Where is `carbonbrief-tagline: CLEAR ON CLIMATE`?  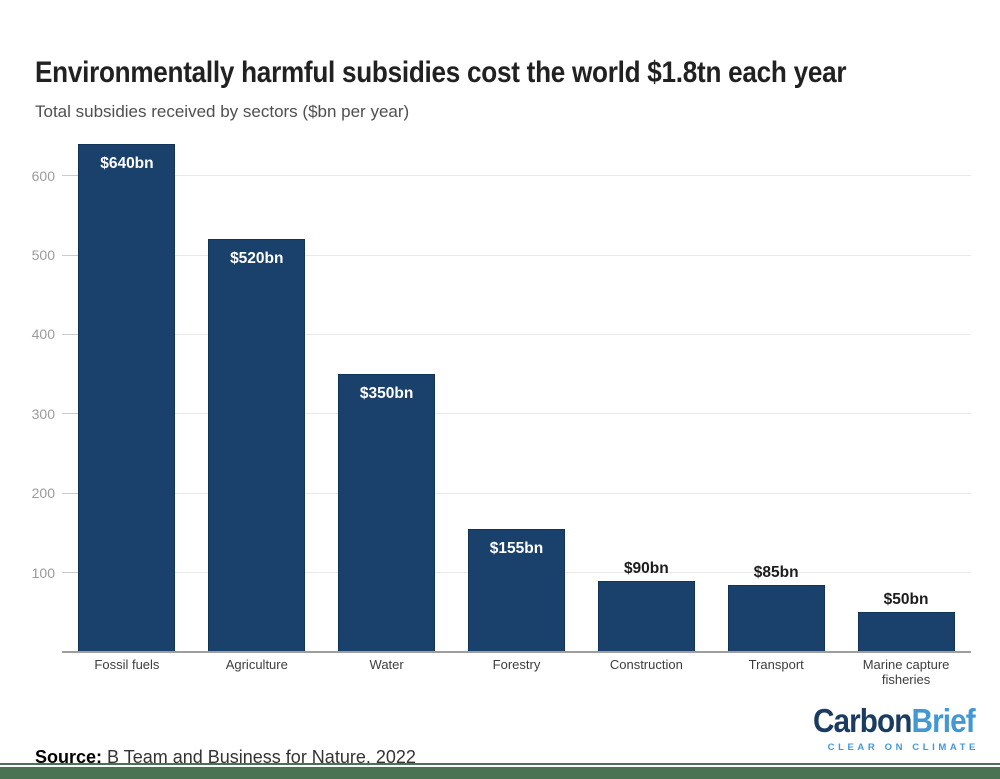
carbonbrief-tagline: CLEAR ON CLIMATE is located at coordinates (903, 747).